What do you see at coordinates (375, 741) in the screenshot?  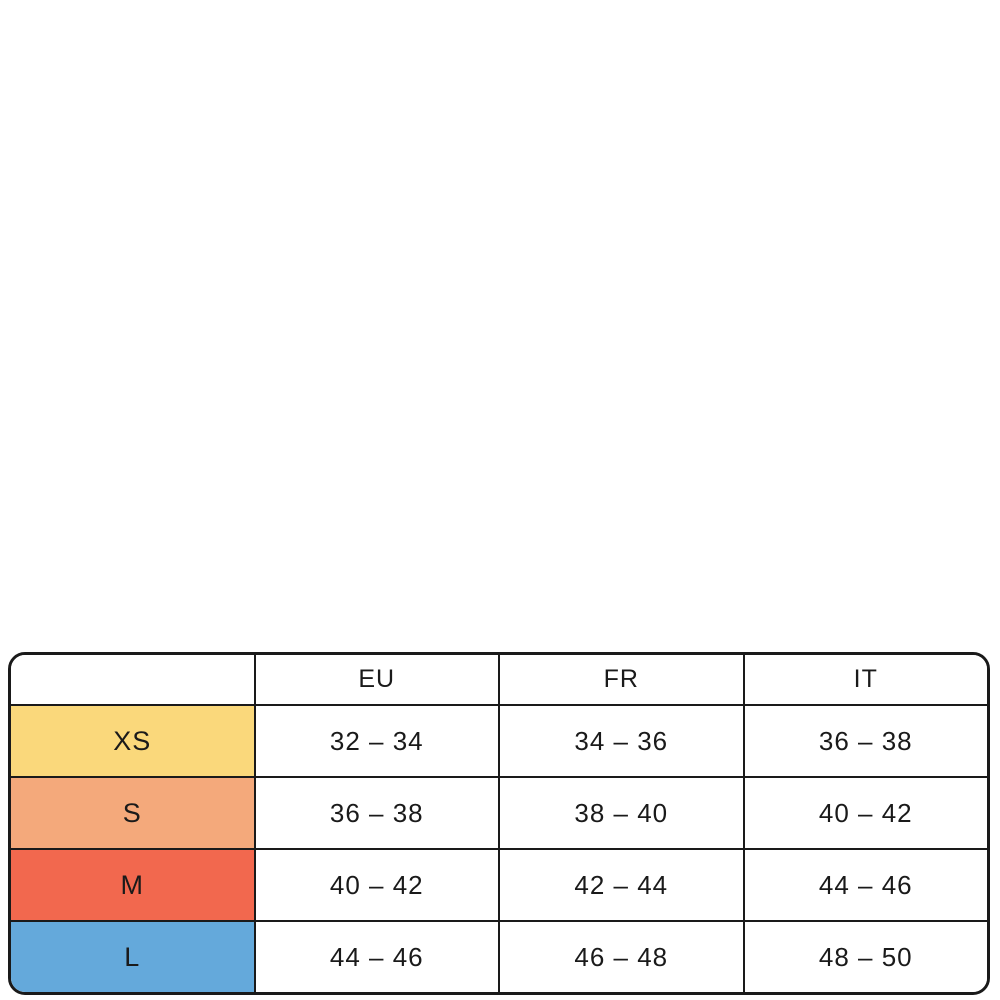 I see `value-xs-eu: 32 – 34` at bounding box center [375, 741].